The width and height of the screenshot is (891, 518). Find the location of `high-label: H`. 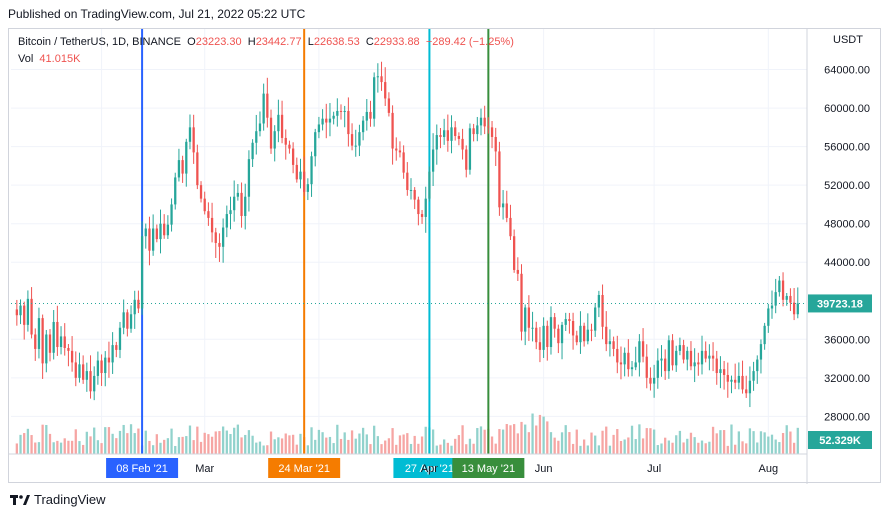

high-label: H is located at coordinates (251, 42).